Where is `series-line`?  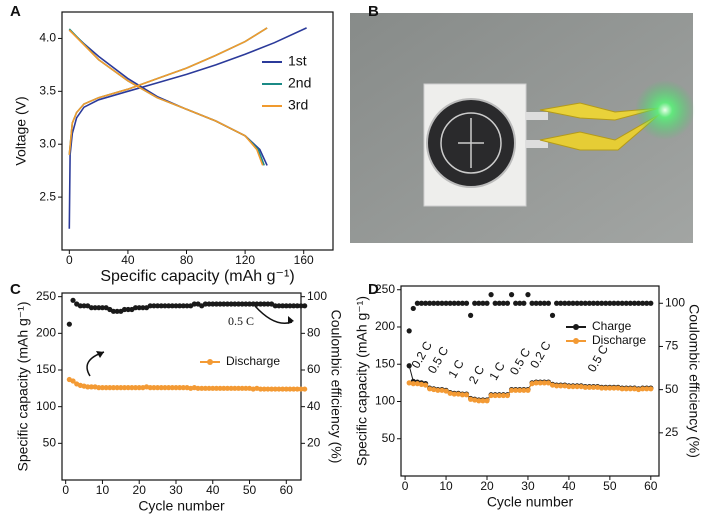 series-line is located at coordinates (168, 96).